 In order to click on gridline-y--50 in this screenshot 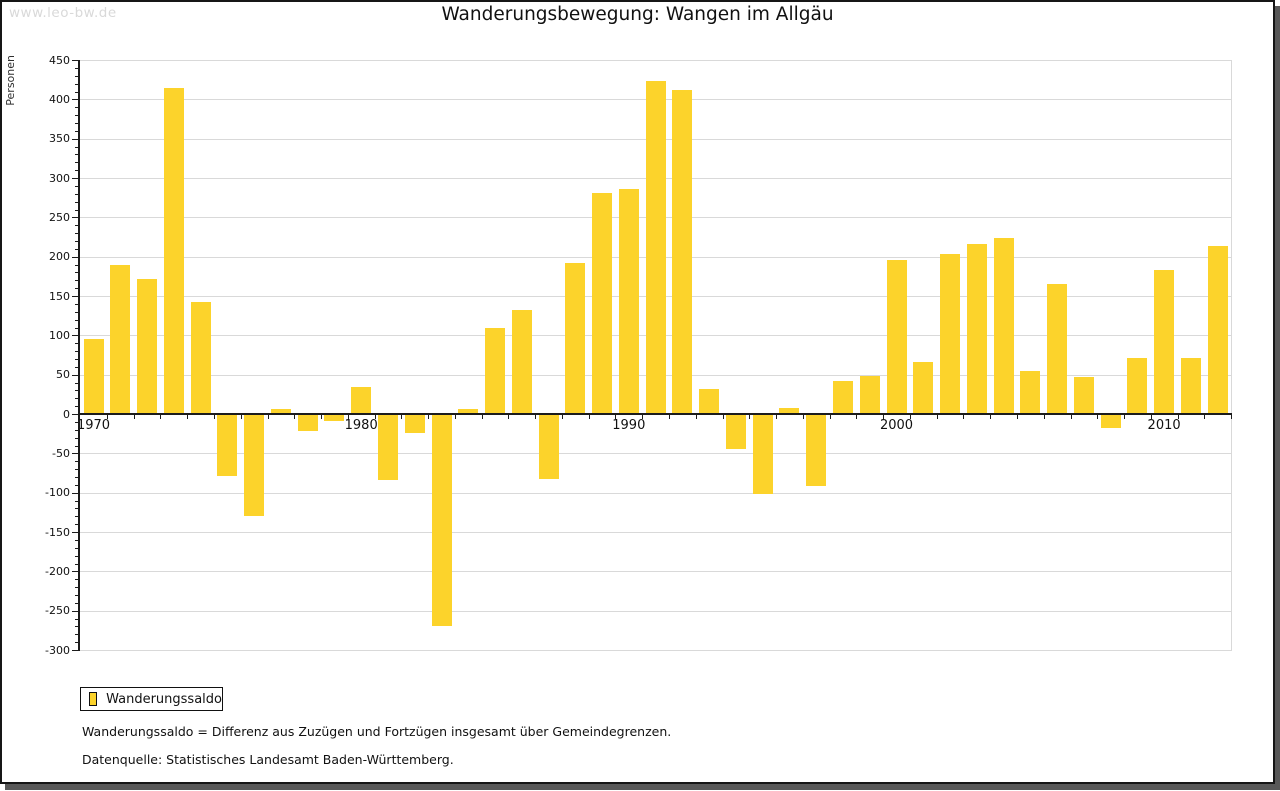, I will do `click(656, 454)`.